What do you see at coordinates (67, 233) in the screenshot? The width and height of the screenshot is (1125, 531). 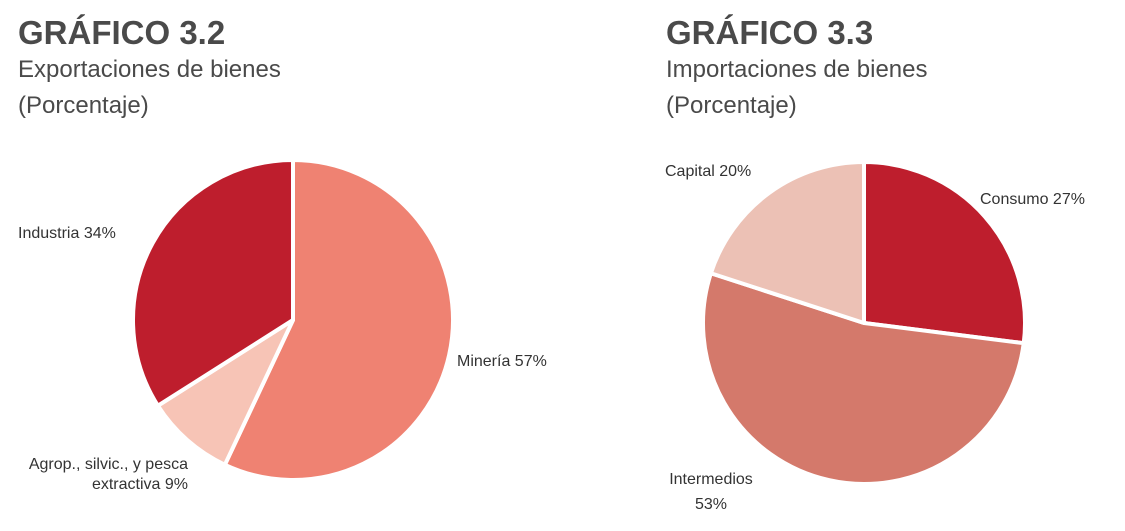 I see `slice-label: Industria 34%` at bounding box center [67, 233].